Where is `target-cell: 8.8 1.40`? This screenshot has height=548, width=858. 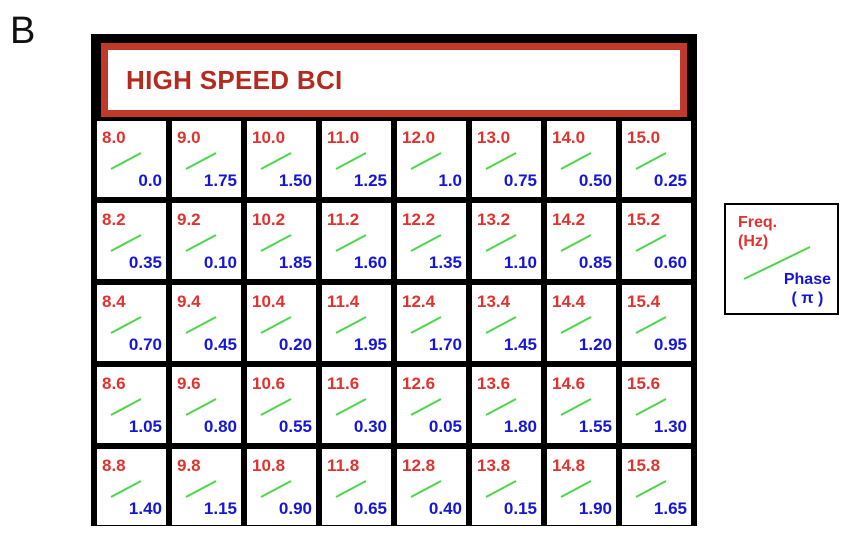
target-cell: 8.8 1.40 is located at coordinates (131, 487).